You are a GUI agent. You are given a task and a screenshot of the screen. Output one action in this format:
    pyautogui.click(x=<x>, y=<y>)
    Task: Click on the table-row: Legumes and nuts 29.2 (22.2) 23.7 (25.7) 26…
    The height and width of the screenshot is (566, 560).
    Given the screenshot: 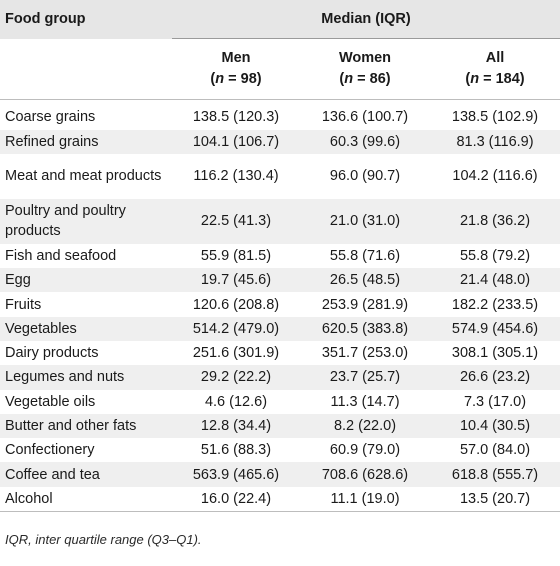 What is the action you would take?
    pyautogui.click(x=280, y=377)
    